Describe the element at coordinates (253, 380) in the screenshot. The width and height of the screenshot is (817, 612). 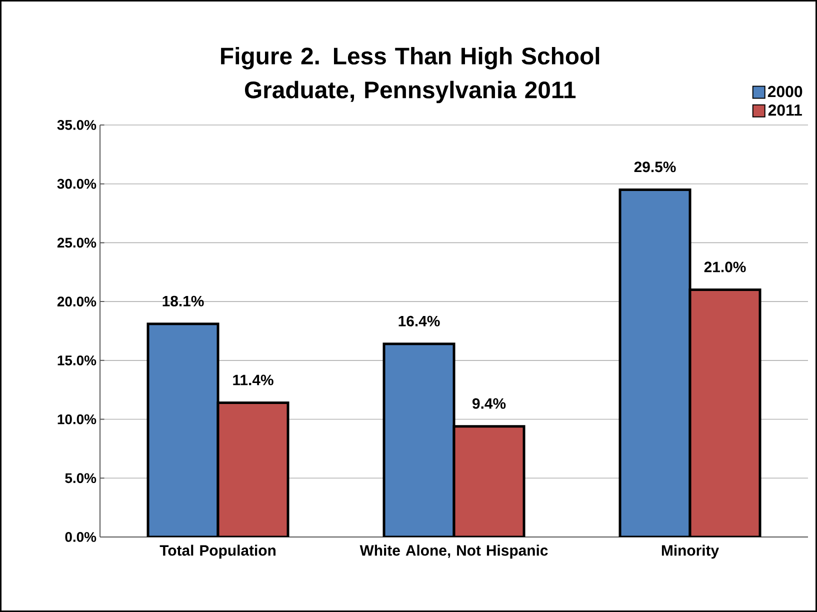
I see `data-label: 11.4%` at that location.